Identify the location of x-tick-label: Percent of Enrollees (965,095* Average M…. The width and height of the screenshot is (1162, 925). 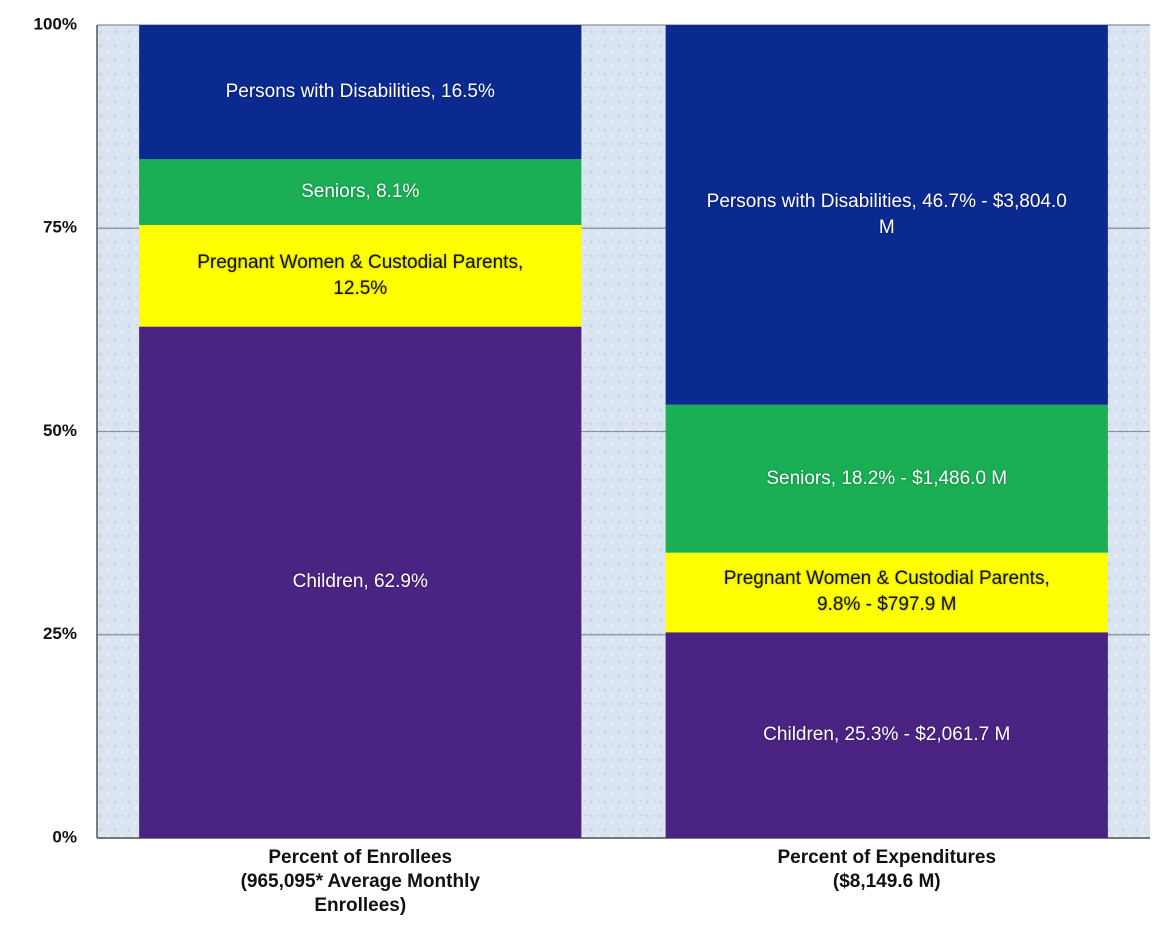
(360, 881).